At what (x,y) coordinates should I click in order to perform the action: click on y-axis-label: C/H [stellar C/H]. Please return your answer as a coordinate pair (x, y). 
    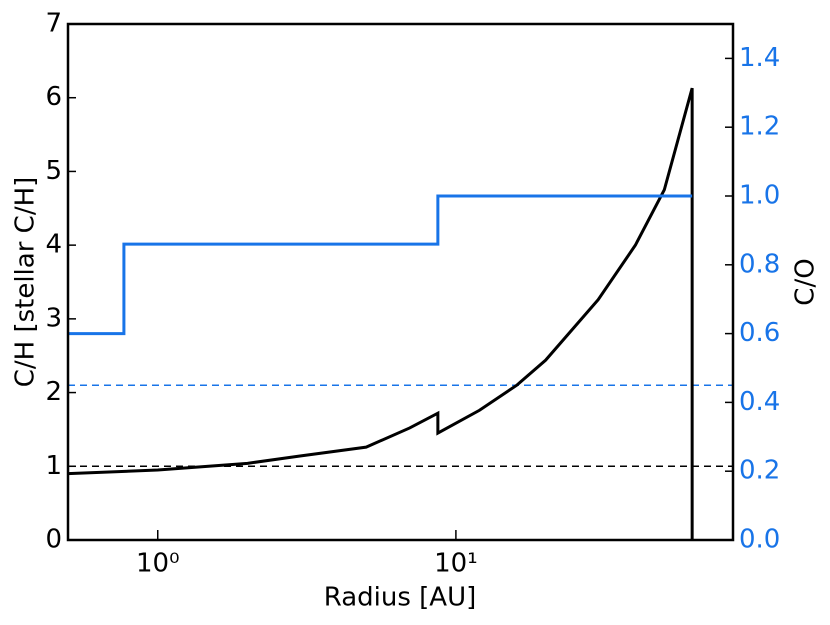
    Looking at the image, I should click on (26, 282).